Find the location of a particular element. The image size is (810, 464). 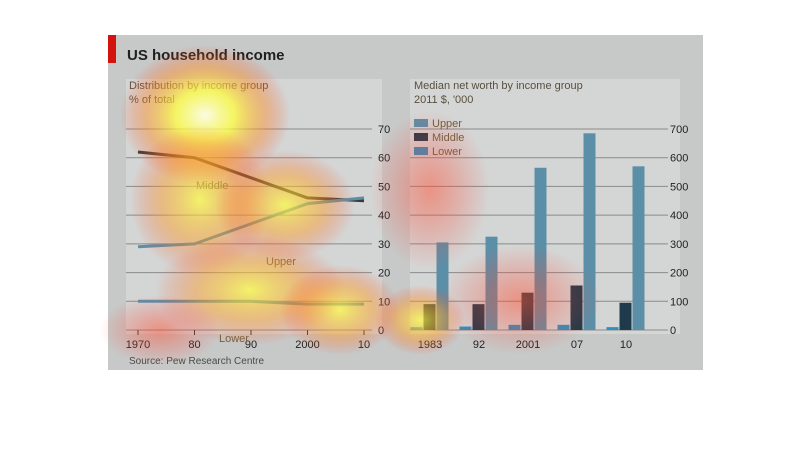

legend-label-middle: Middle is located at coordinates (448, 138).